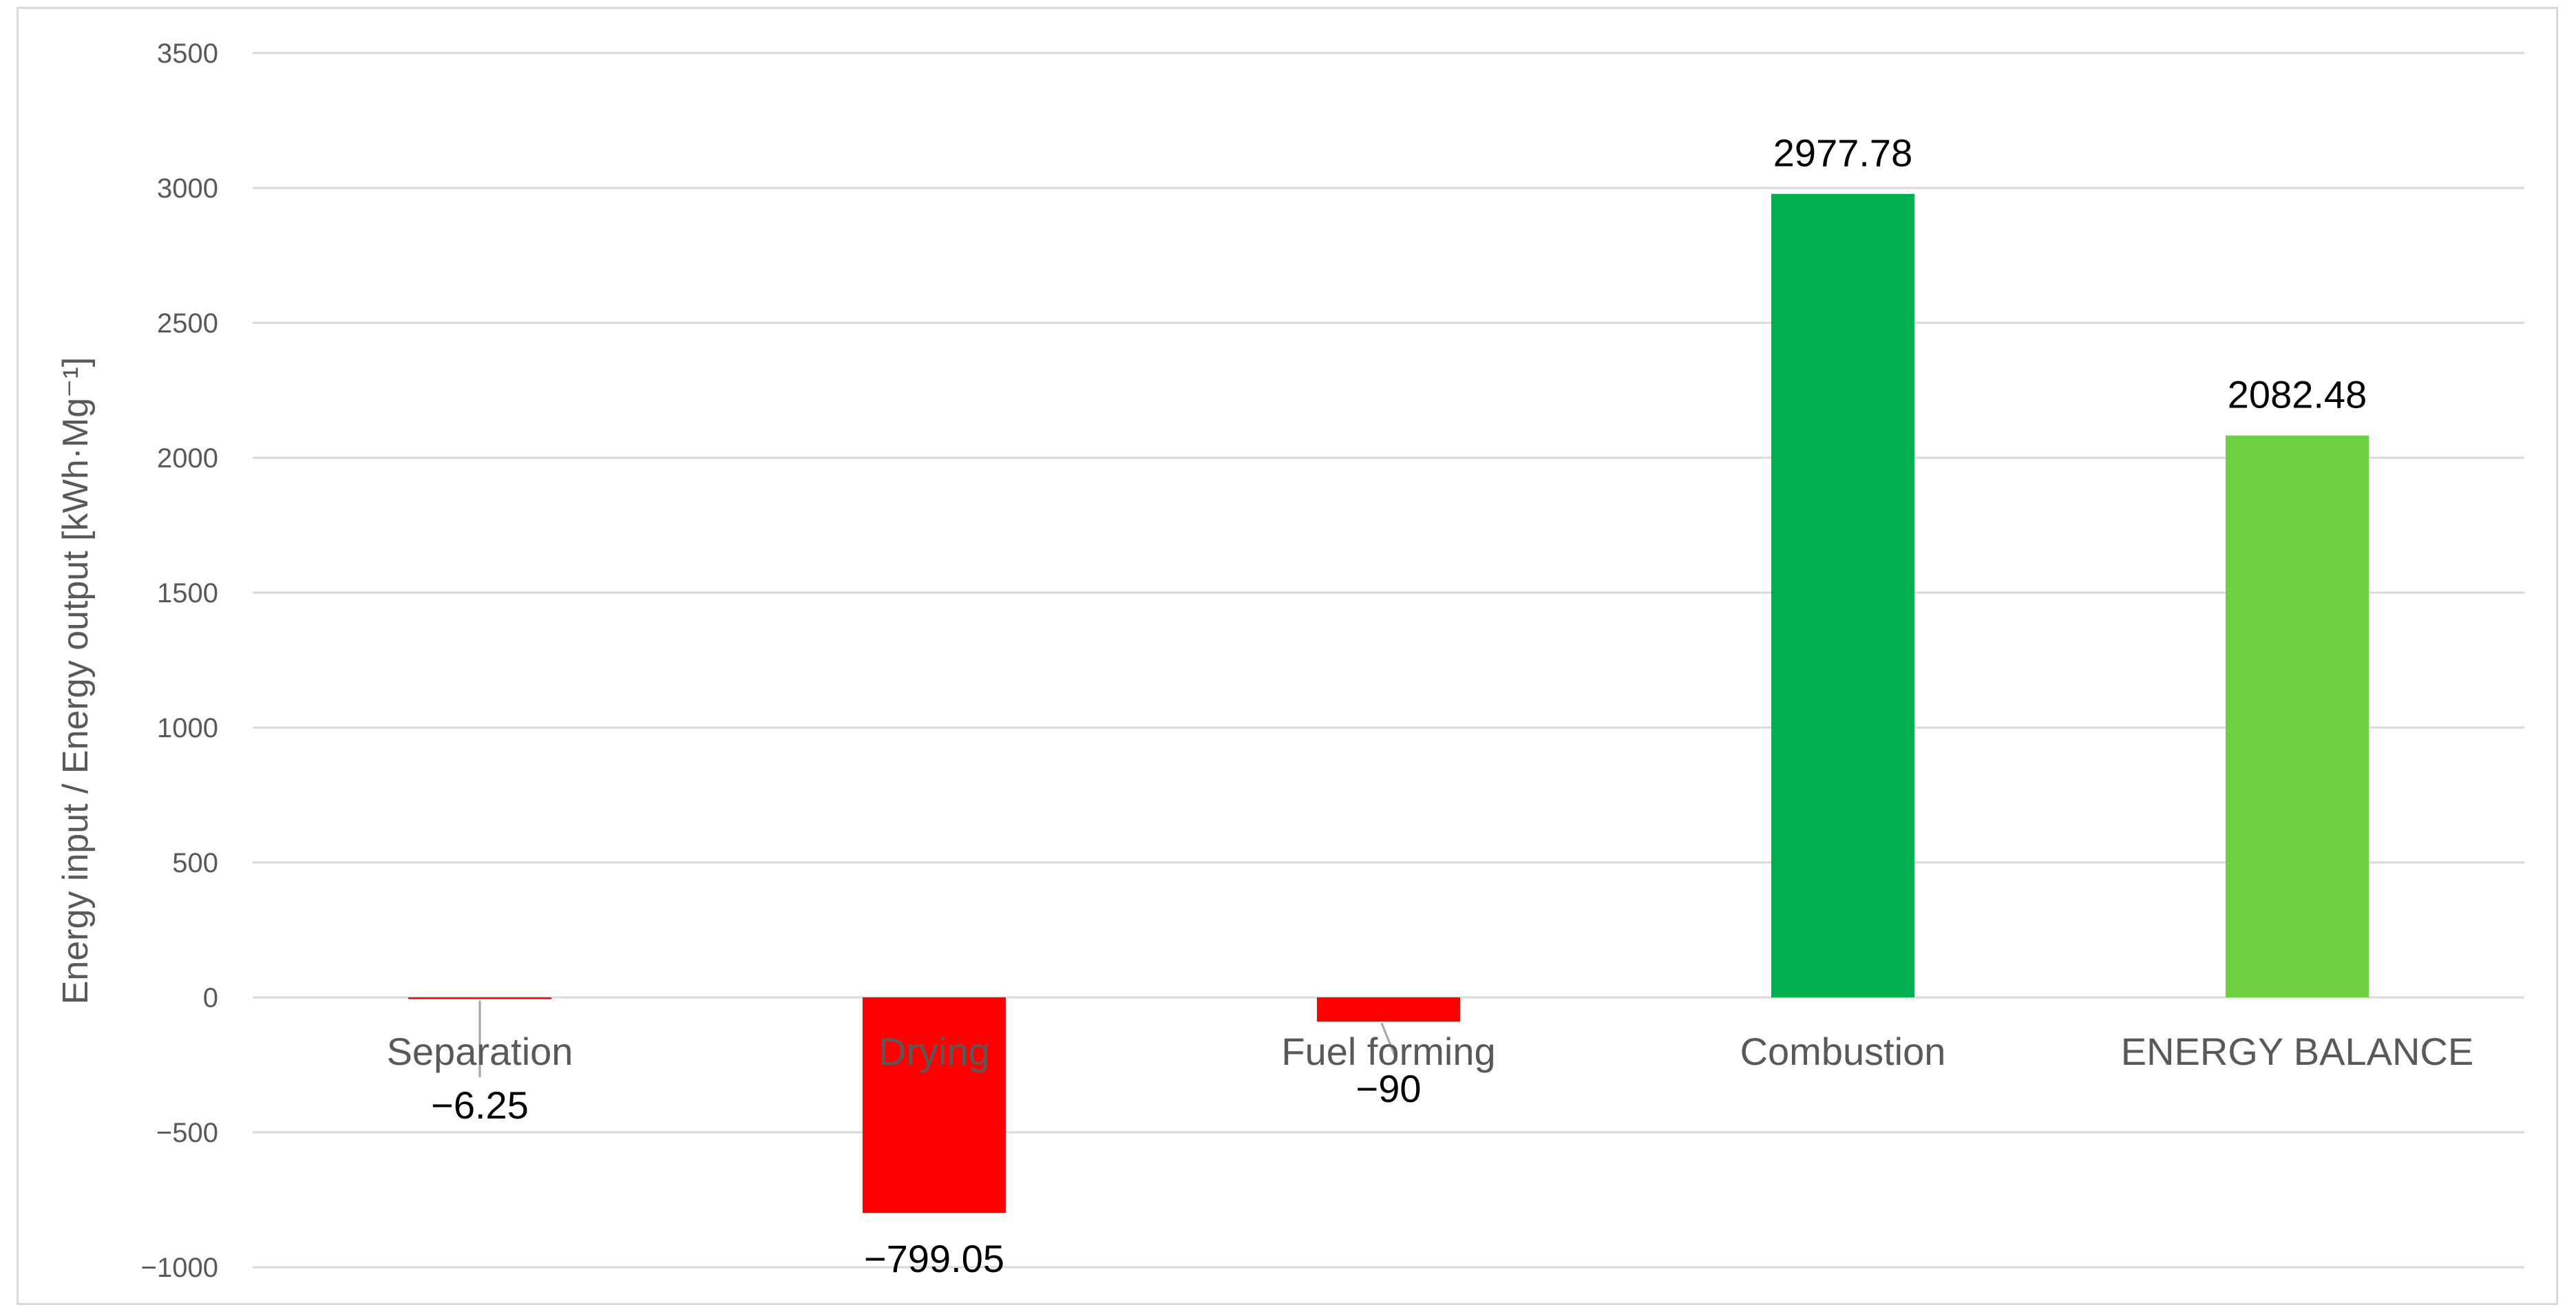  What do you see at coordinates (934, 1051) in the screenshot?
I see `category-label: Drying` at bounding box center [934, 1051].